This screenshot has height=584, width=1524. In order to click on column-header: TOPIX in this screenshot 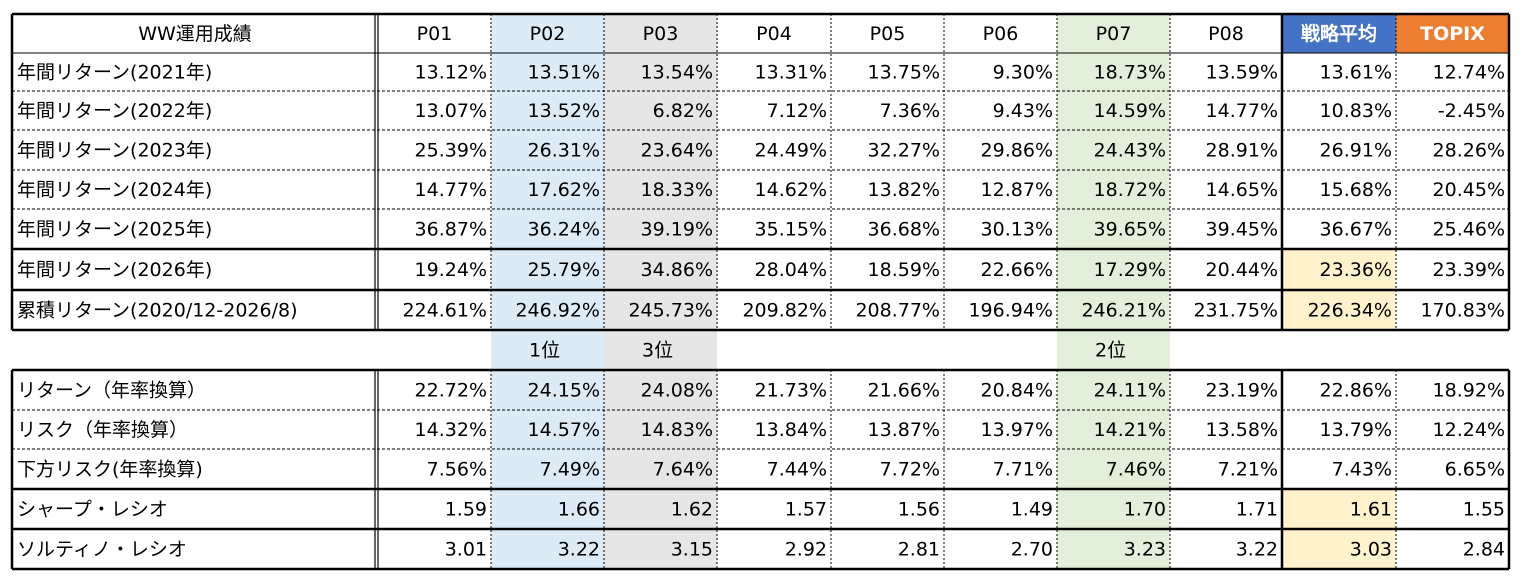, I will do `click(1452, 34)`.